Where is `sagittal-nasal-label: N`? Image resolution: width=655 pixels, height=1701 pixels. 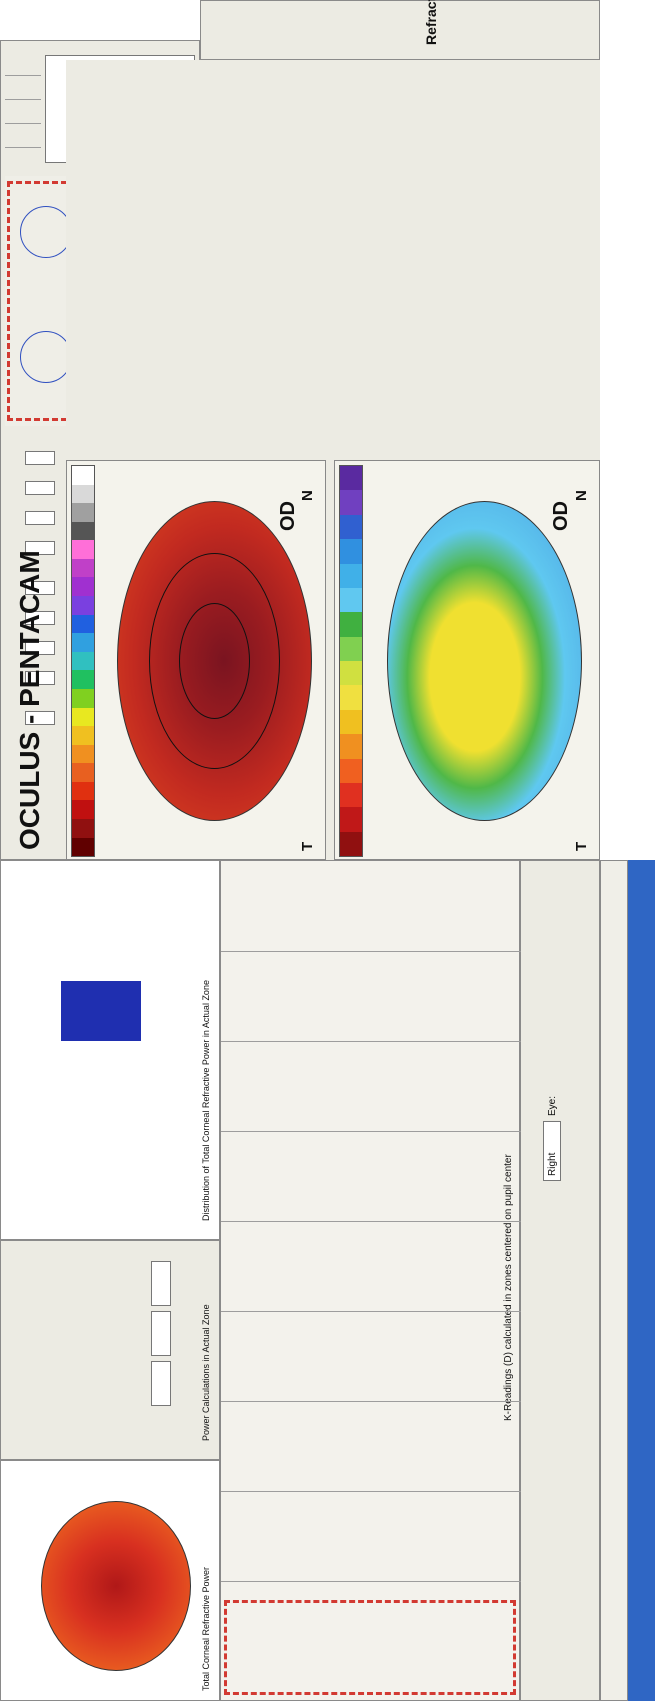
sagittal-nasal-label: N is located at coordinates (307, 495).